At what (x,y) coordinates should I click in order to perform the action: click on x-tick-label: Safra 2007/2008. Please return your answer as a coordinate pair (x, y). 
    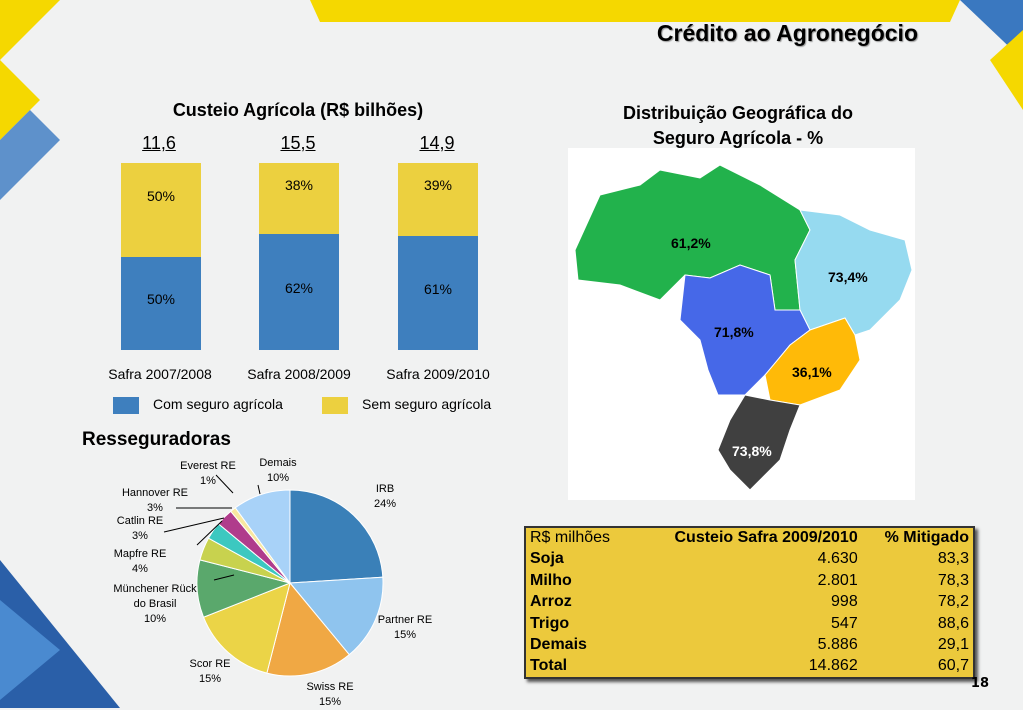
    Looking at the image, I should click on (160, 374).